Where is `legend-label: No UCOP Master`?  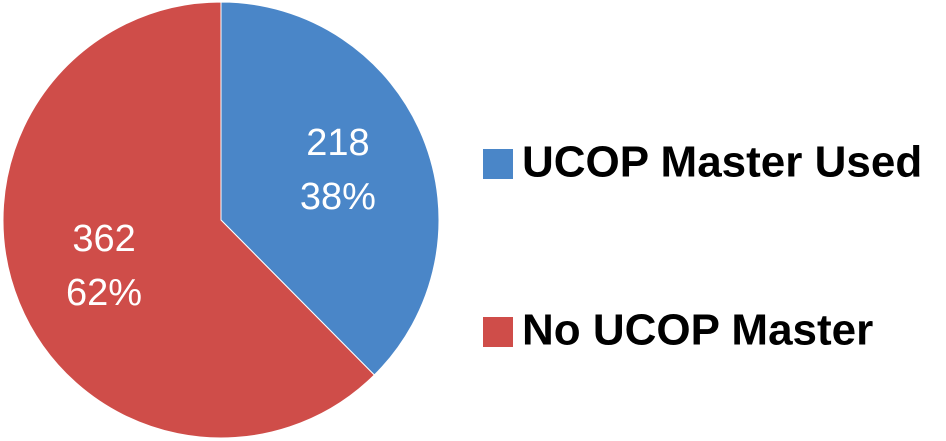 legend-label: No UCOP Master is located at coordinates (697, 330).